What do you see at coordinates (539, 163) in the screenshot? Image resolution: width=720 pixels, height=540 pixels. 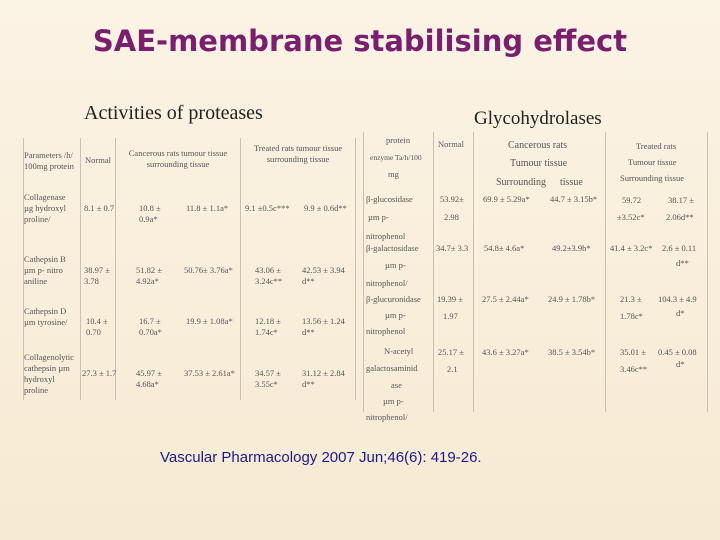 I see `header-tumour-tissue: Tumour tissue` at bounding box center [539, 163].